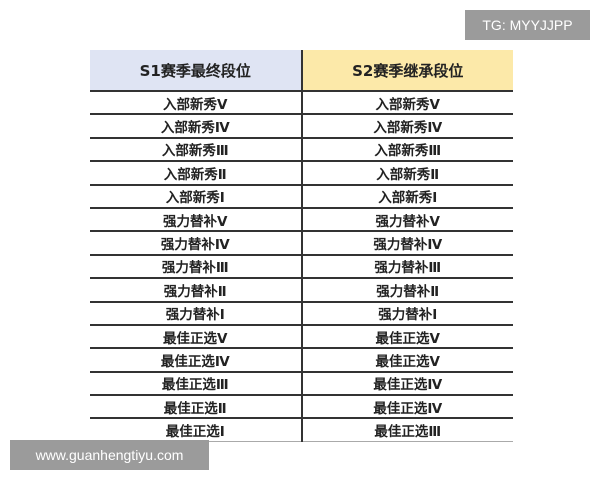 The width and height of the screenshot is (600, 480). What do you see at coordinates (196, 243) in the screenshot?
I see `s1-rank-cell: 强力替补Ⅳ` at bounding box center [196, 243].